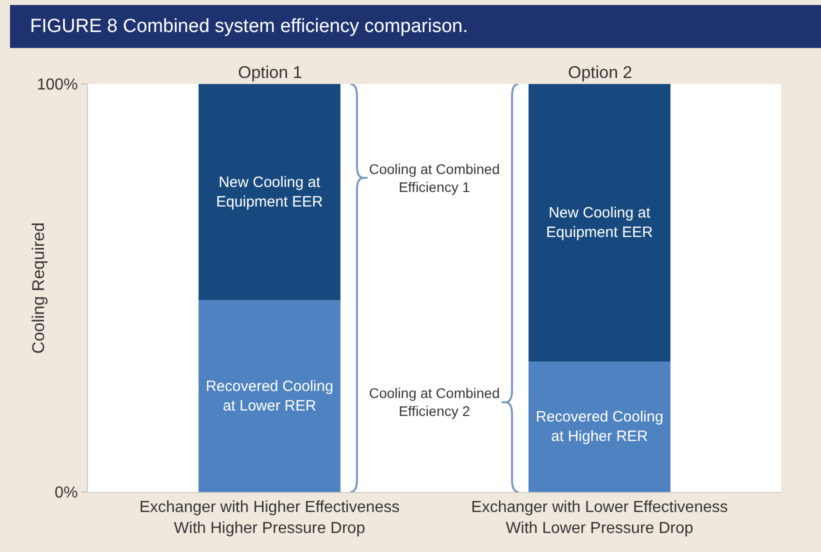  I want to click on series-label: Recovered Cooling at Lower RER, so click(270, 396).